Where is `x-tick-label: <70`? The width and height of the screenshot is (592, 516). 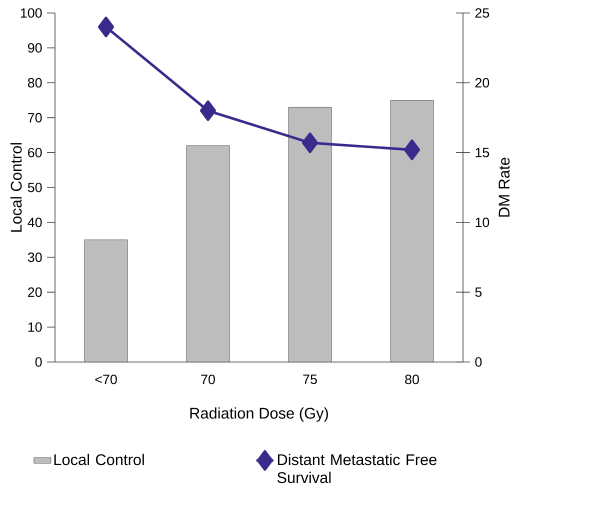 x-tick-label: <70 is located at coordinates (106, 379).